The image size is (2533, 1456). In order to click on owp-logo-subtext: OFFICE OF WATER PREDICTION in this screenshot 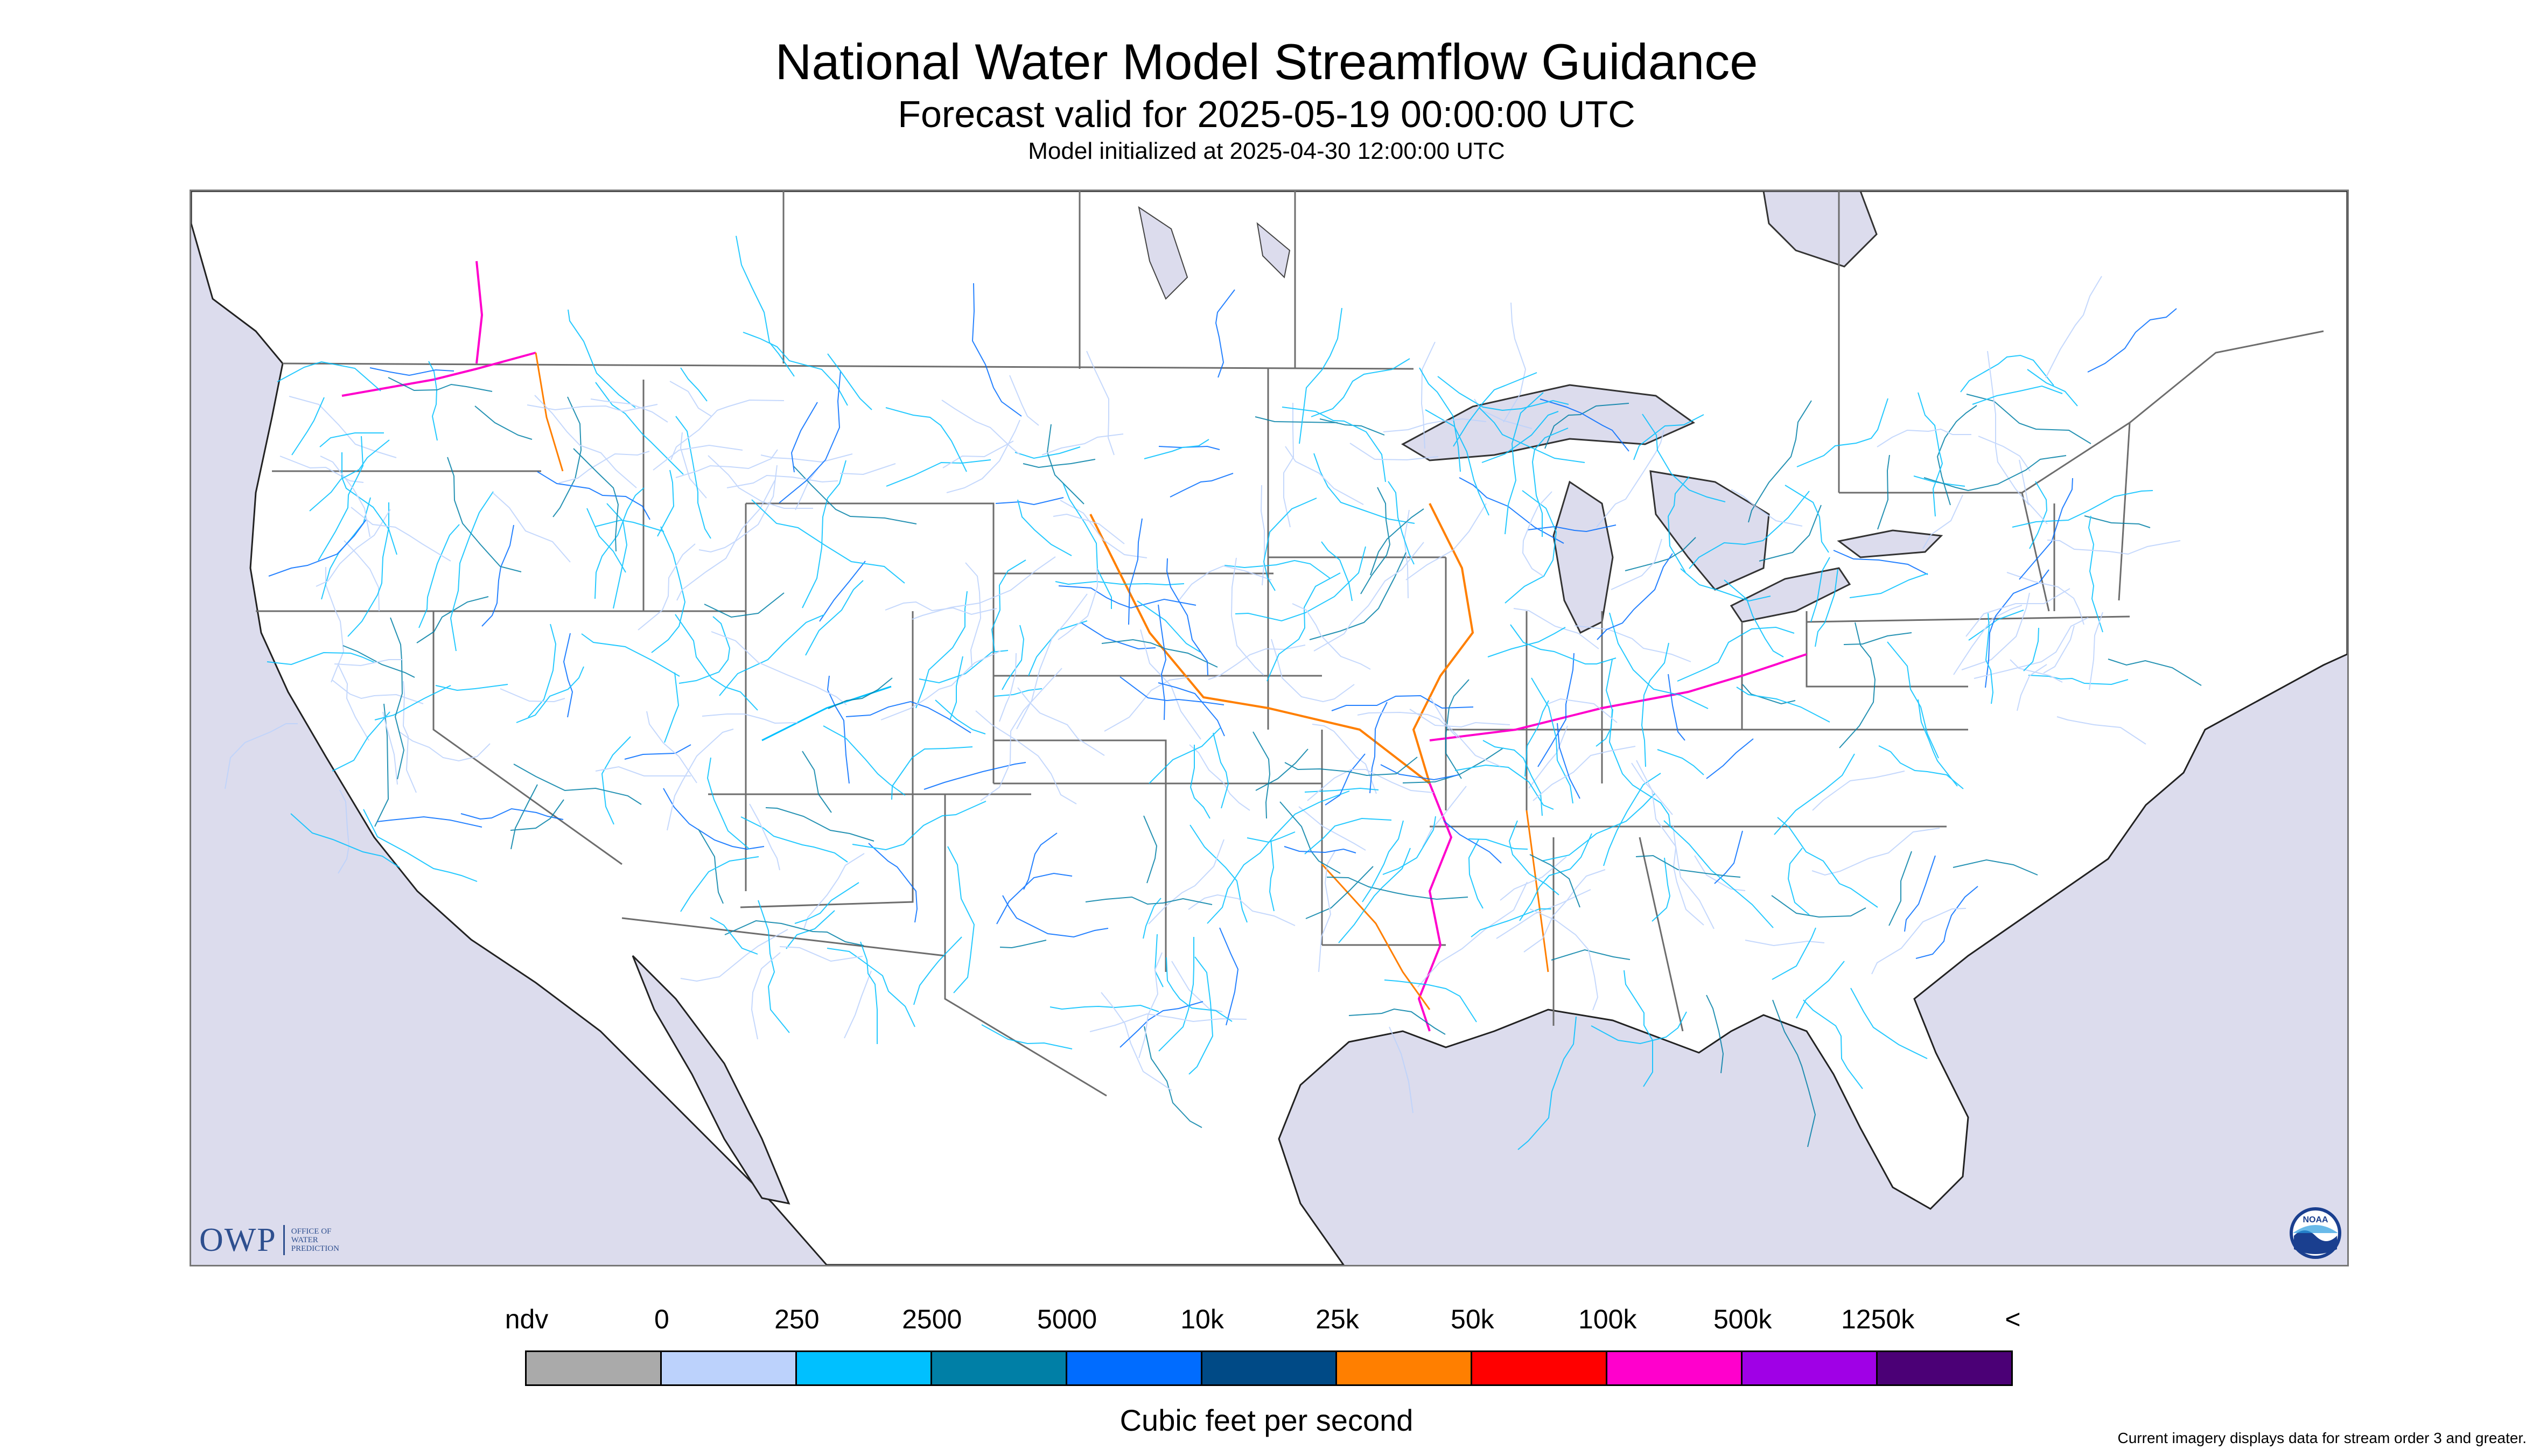, I will do `click(315, 1240)`.